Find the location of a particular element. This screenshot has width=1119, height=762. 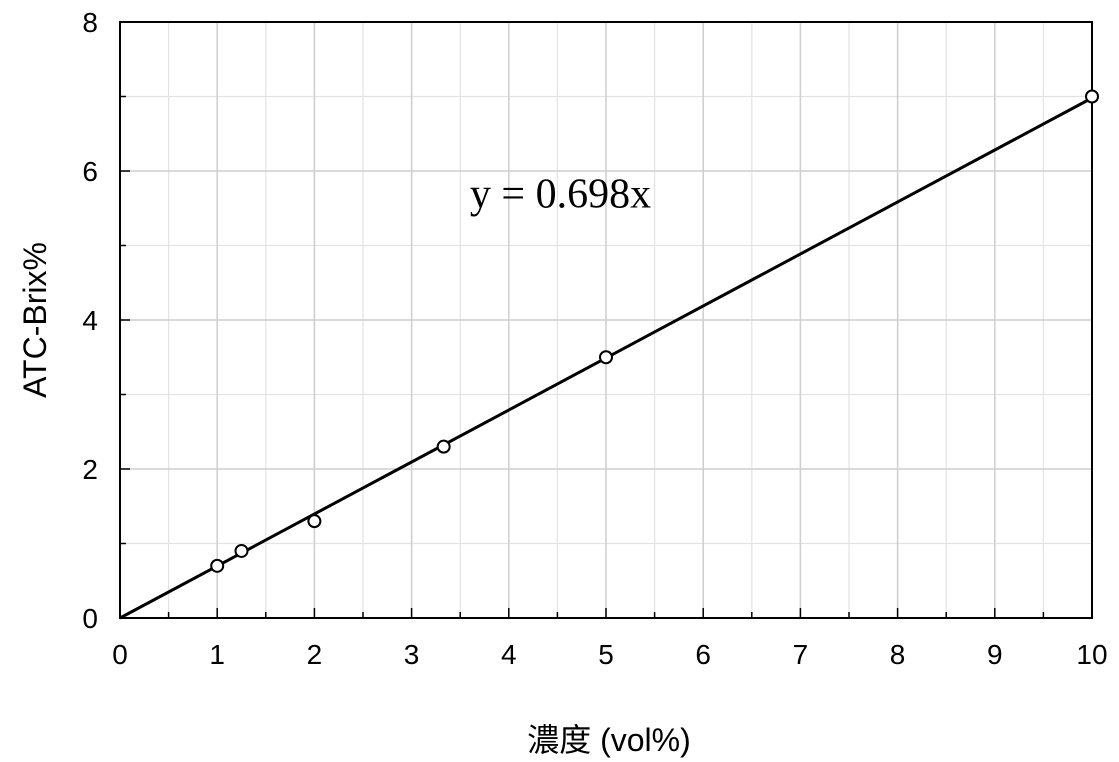

y-axis-title: ATC-Brix% is located at coordinates (35, 320).